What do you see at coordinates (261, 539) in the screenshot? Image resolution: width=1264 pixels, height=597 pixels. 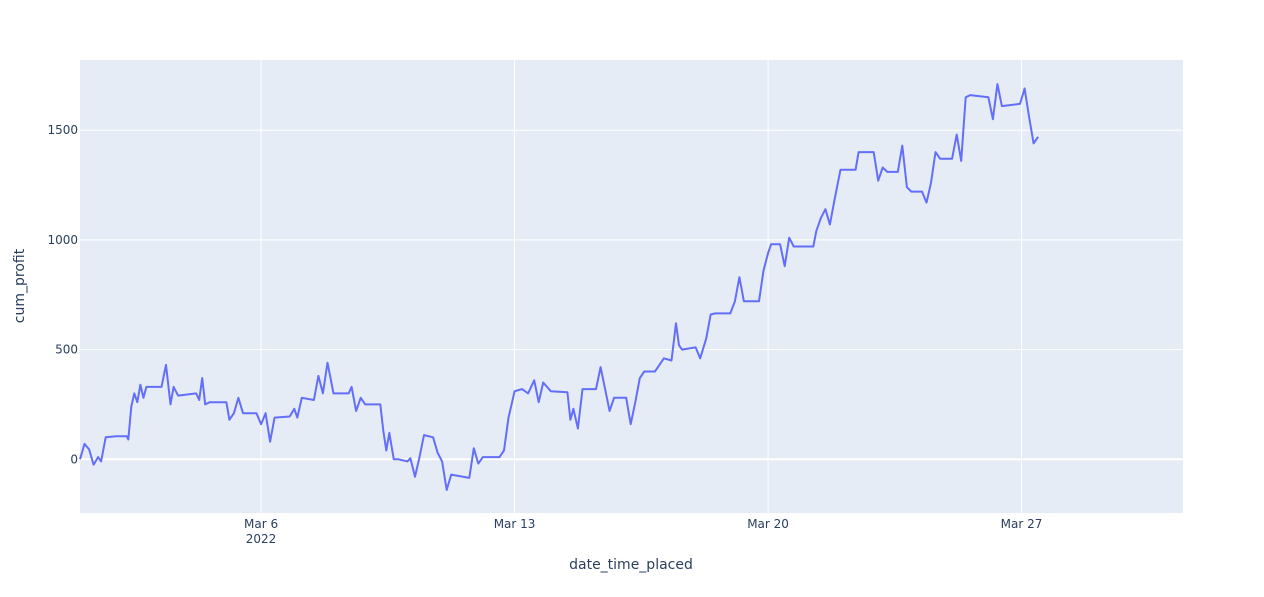 I see `x-tick-year-label: 2022` at bounding box center [261, 539].